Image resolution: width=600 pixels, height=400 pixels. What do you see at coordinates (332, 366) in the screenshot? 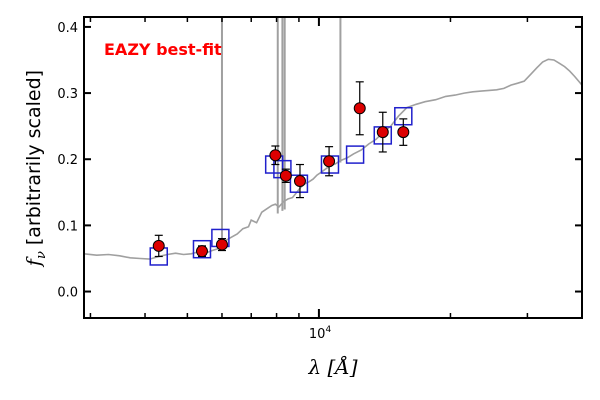
I see `x-axis-label: λ [Å]` at bounding box center [332, 366].